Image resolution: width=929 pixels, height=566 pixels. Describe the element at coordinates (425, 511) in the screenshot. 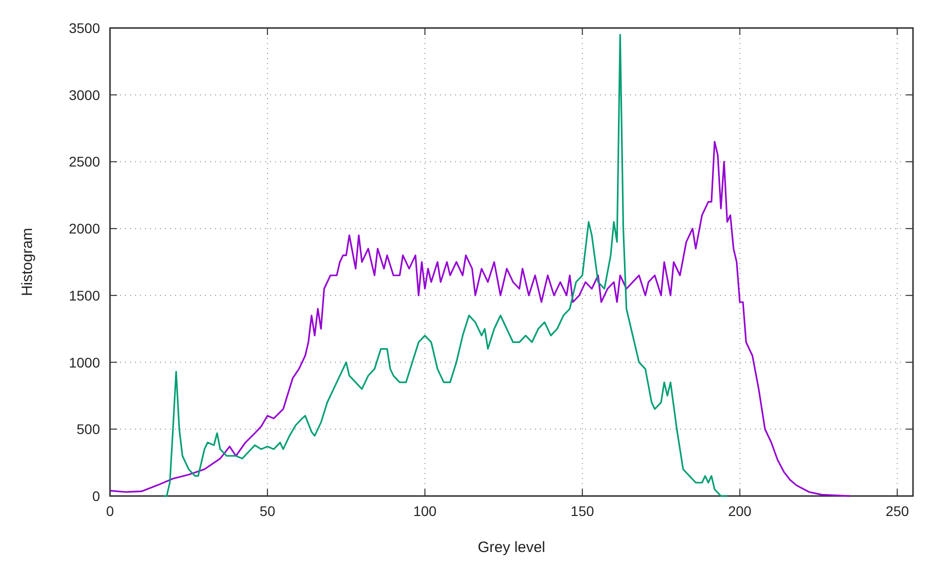

I see `x-tick-label: 100` at that location.